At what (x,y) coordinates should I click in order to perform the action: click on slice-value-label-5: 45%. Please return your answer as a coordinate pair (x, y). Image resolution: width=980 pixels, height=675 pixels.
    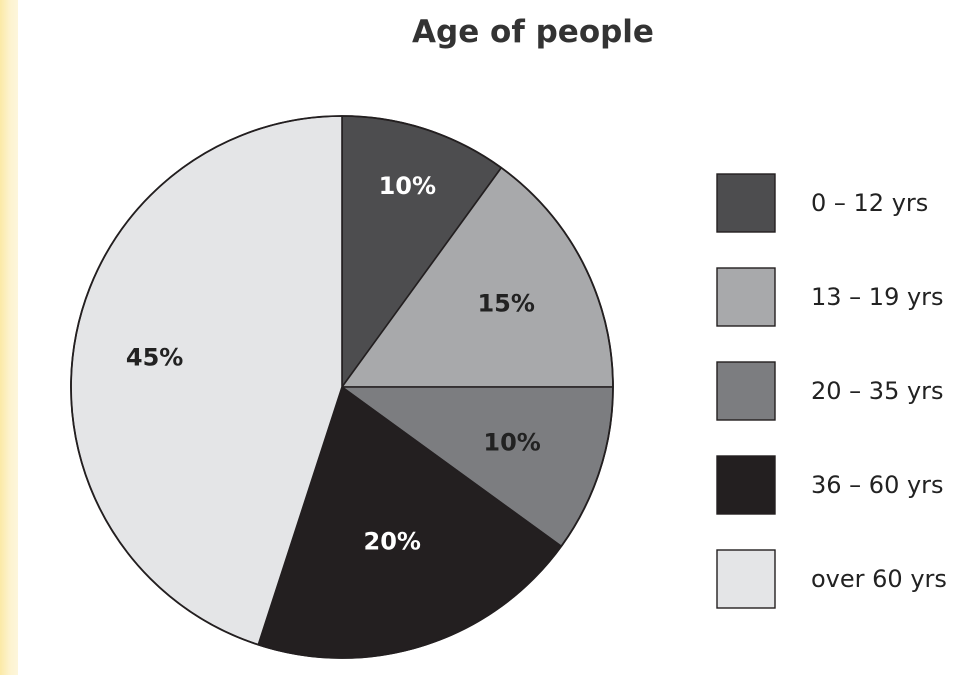
    Looking at the image, I should click on (154, 357).